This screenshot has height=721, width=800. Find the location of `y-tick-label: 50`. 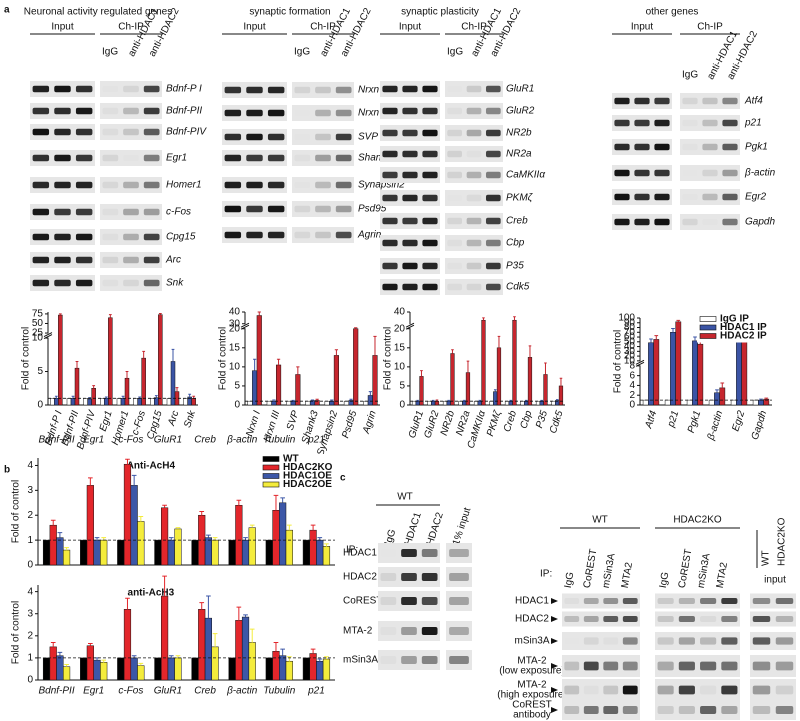

y-tick-label: 50 is located at coordinates (630, 341).